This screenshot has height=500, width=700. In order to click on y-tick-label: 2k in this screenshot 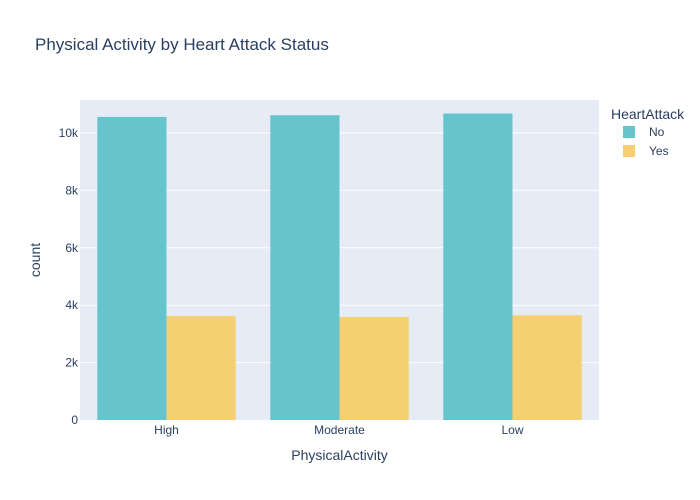, I will do `click(72, 363)`.